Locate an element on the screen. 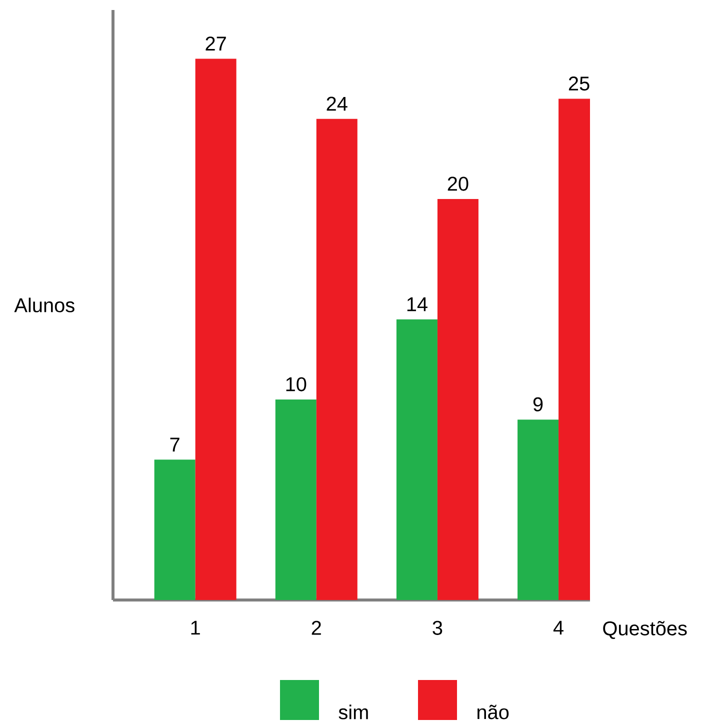 Image resolution: width=713 pixels, height=724 pixels. data-label: 25 is located at coordinates (579, 83).